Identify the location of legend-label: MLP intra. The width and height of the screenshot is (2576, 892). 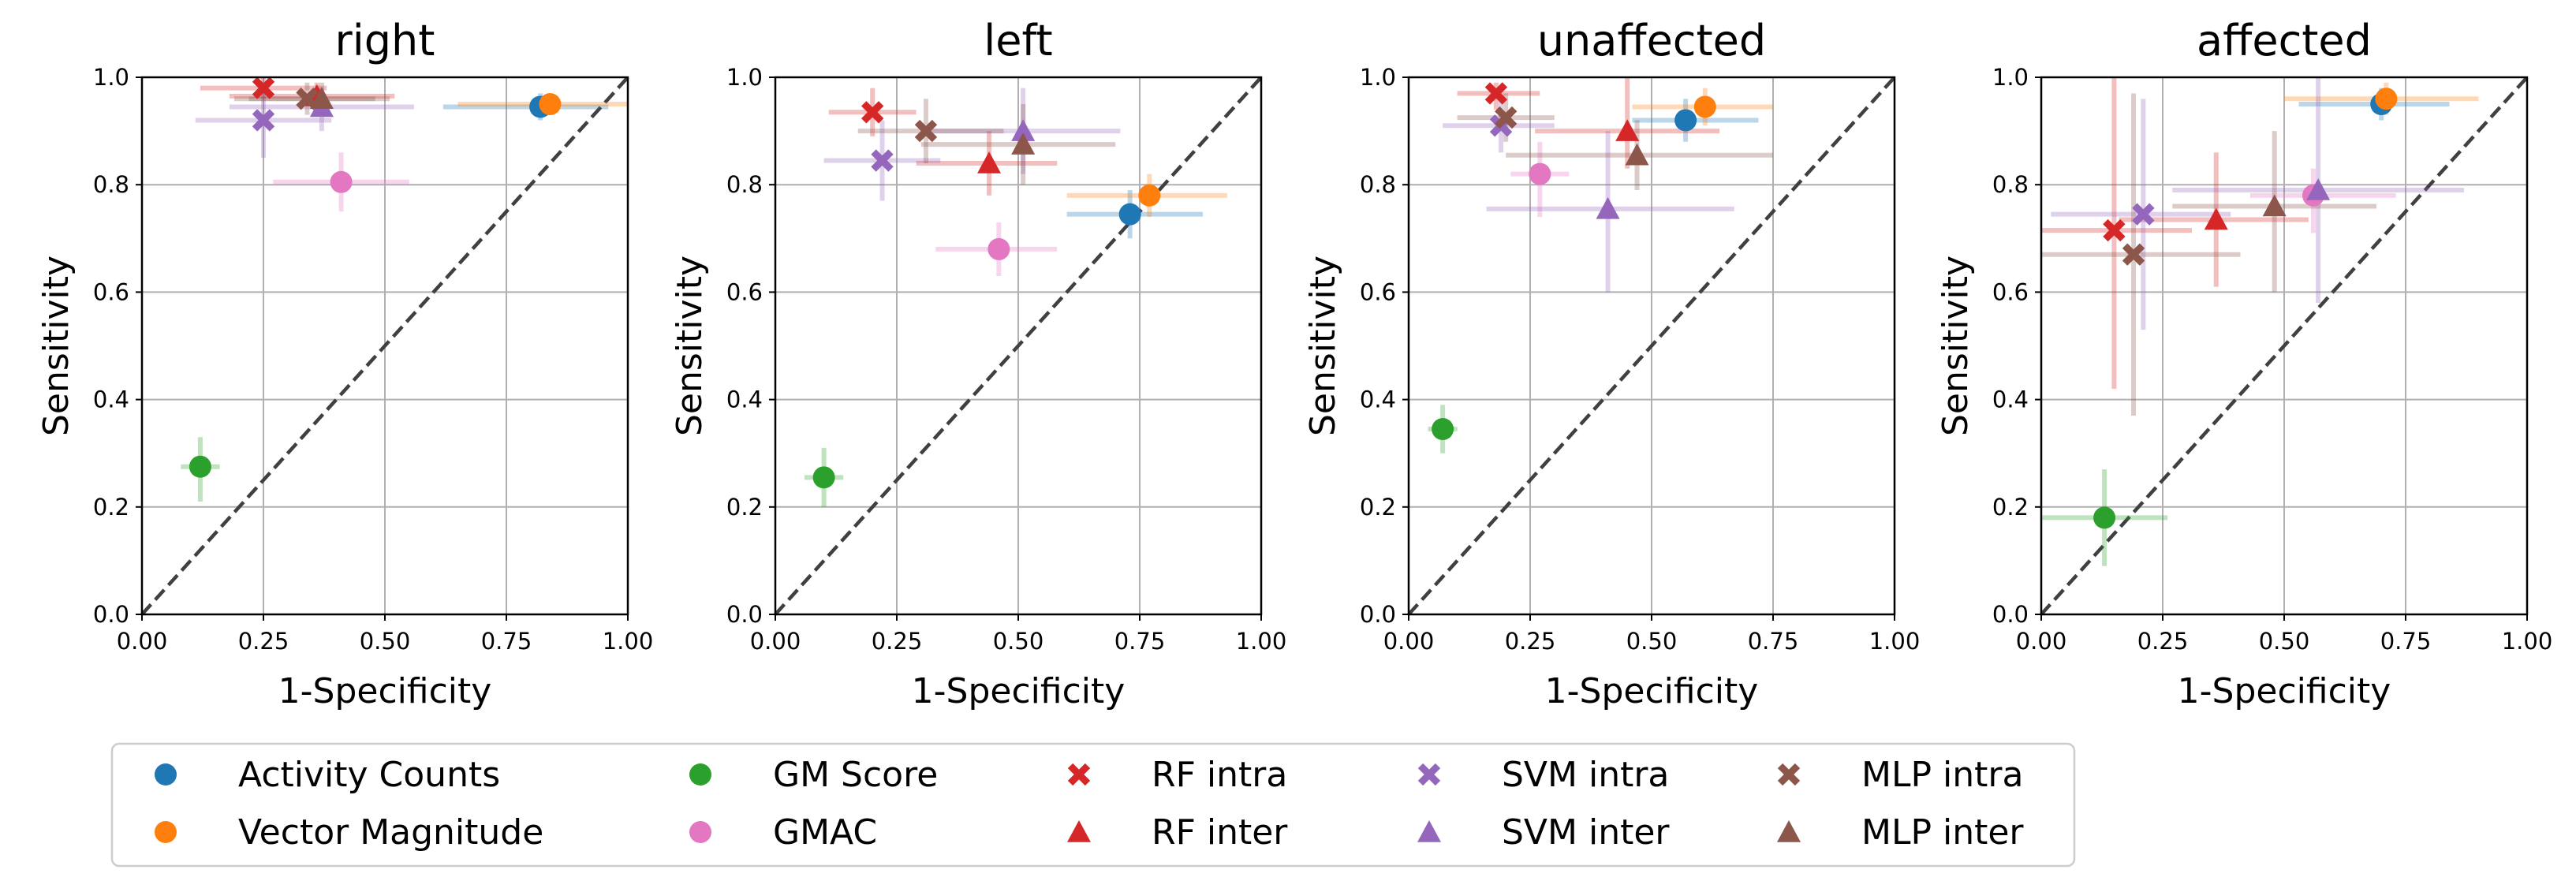
(1942, 775).